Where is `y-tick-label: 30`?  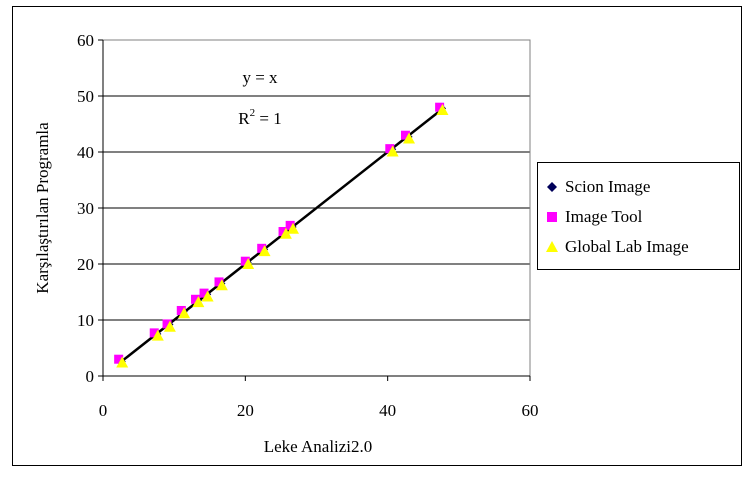
y-tick-label: 30 is located at coordinates (85, 208).